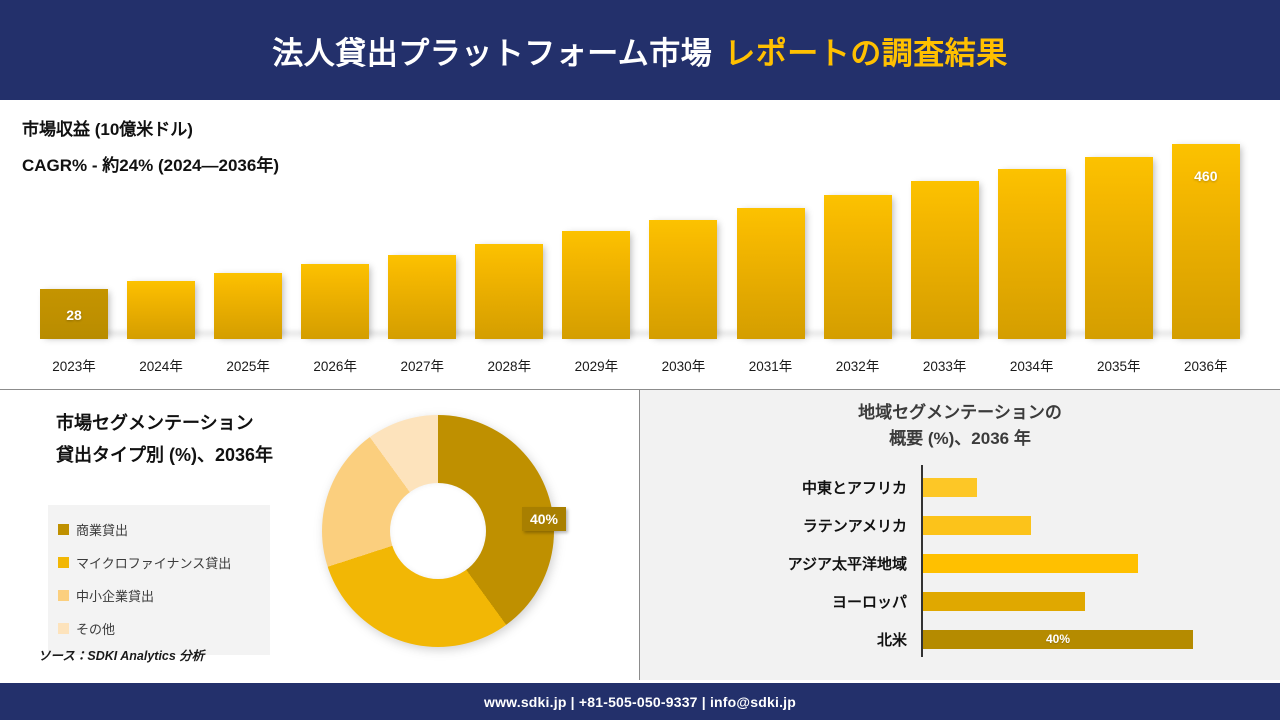  I want to click on page-title-main: 法人貸出プラットフォーム市場, so click(492, 53).